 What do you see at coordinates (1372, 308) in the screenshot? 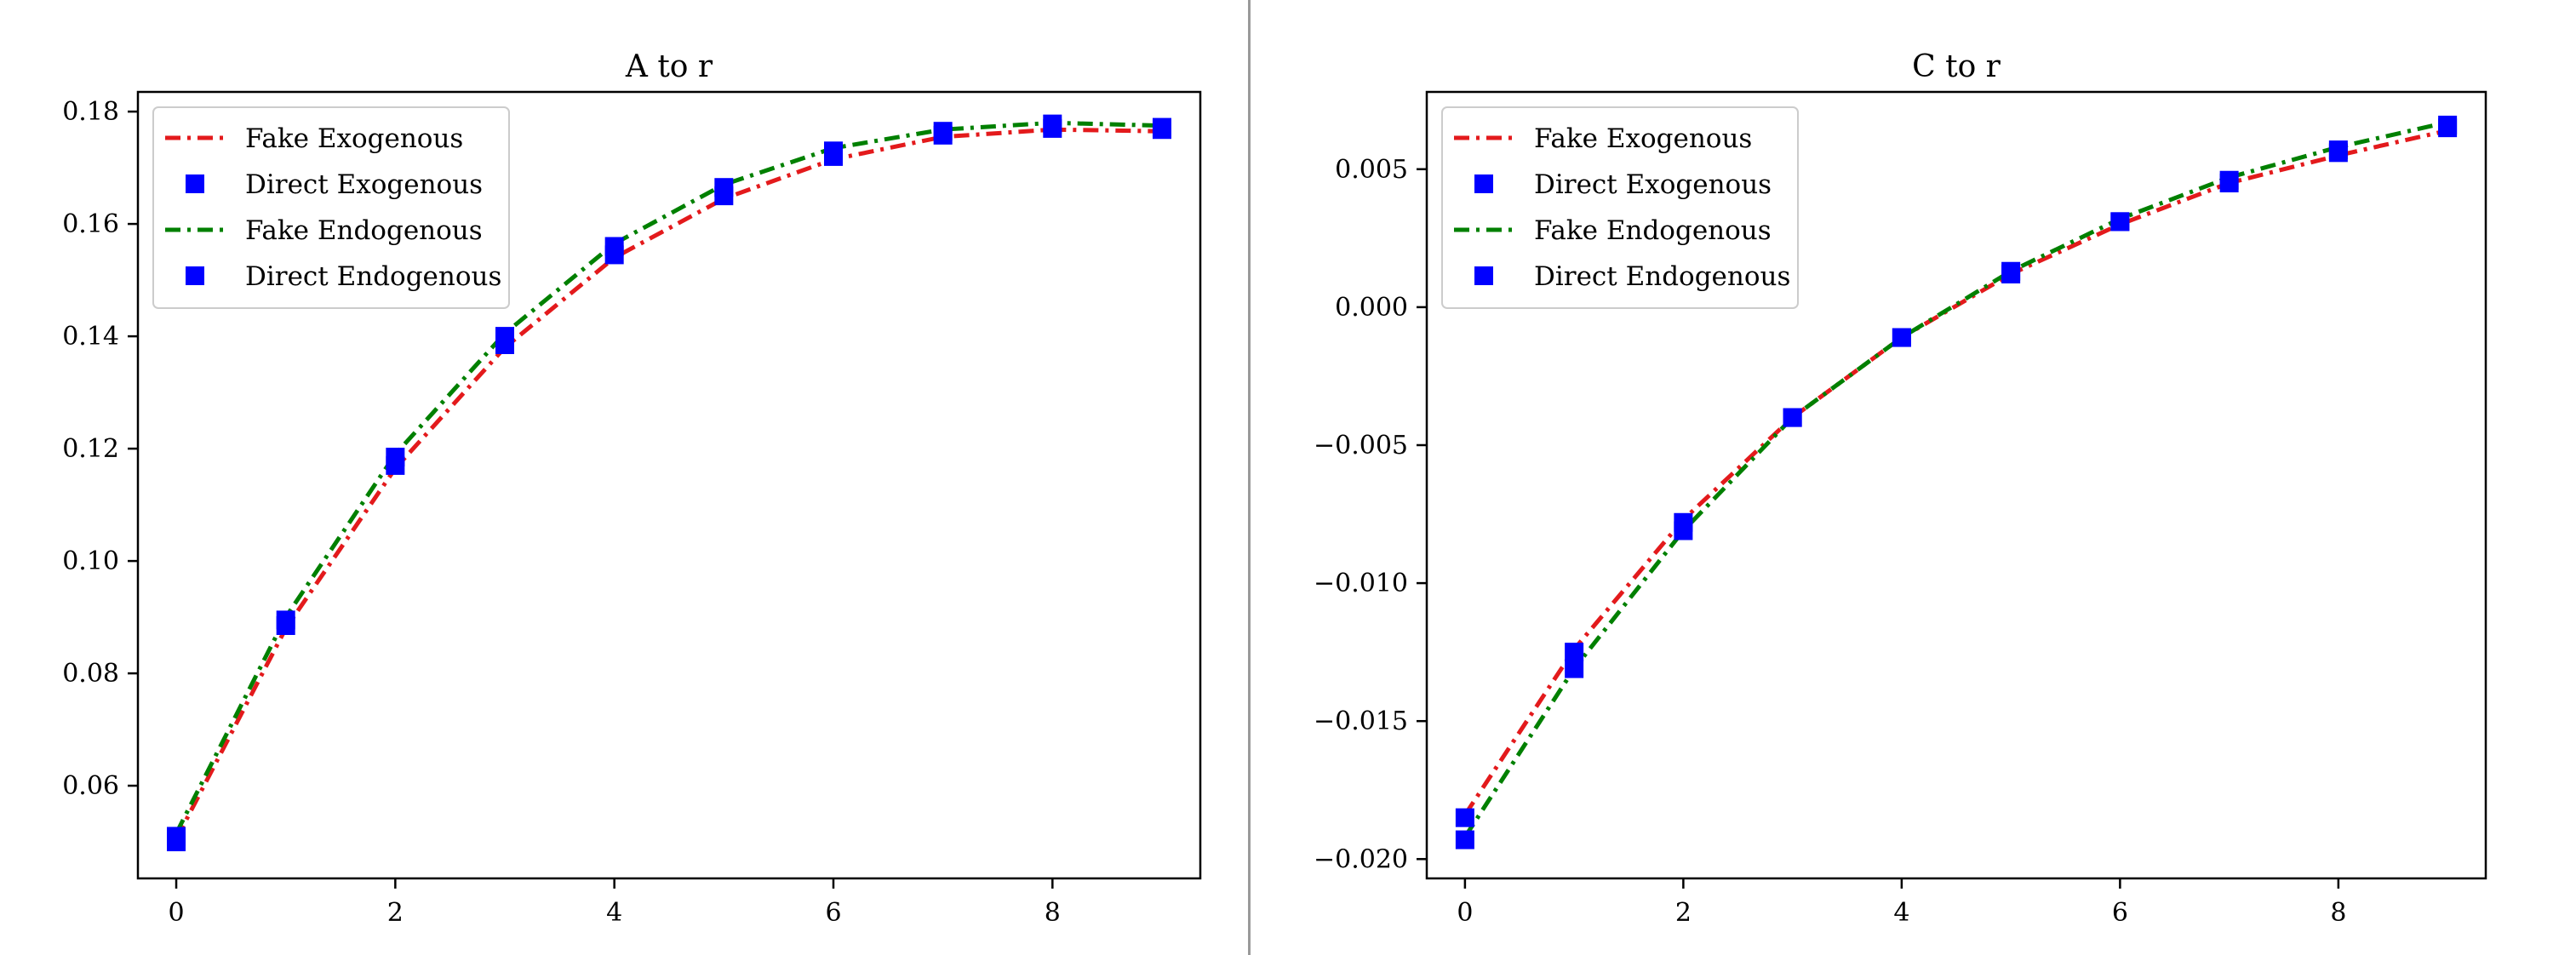
I see `y-tick-label: 0.000` at bounding box center [1372, 308].